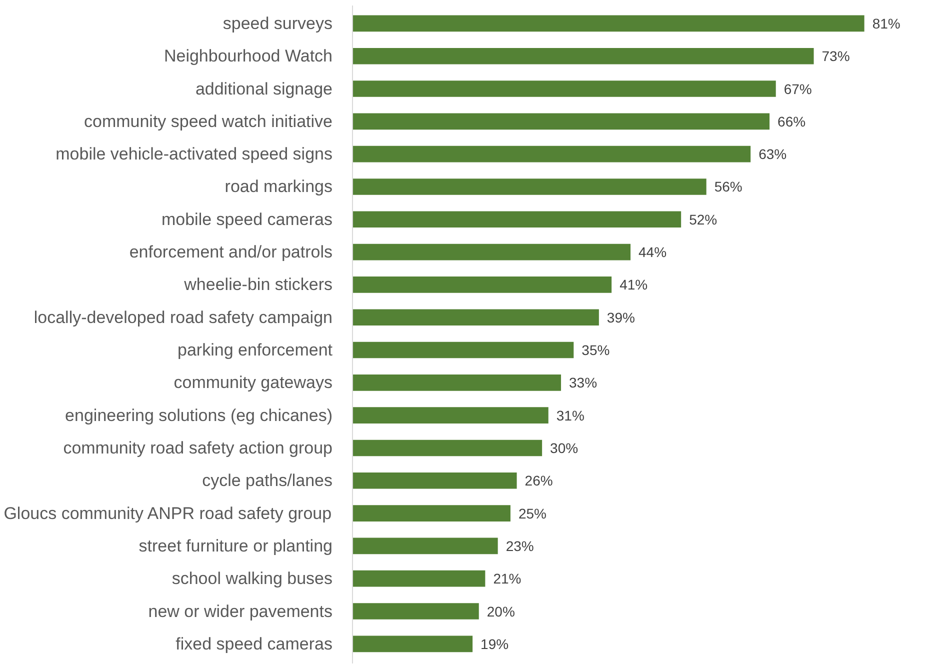 This screenshot has width=925, height=665. Describe the element at coordinates (235, 546) in the screenshot. I see `y-tick-label: street furniture or planting` at that location.